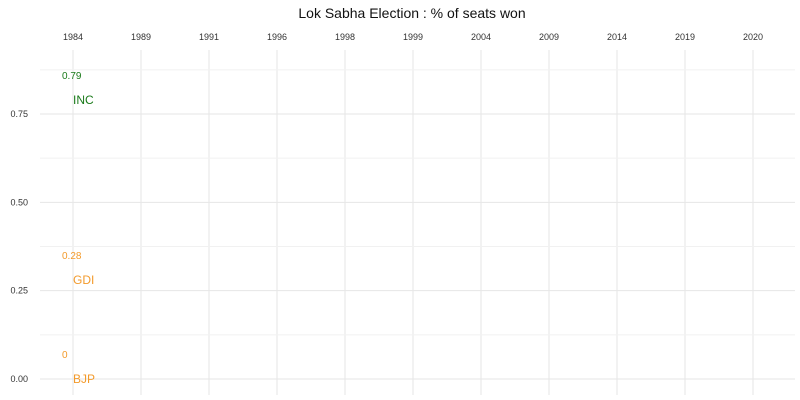  Describe the element at coordinates (753, 37) in the screenshot. I see `x-tick-label: 2020` at that location.